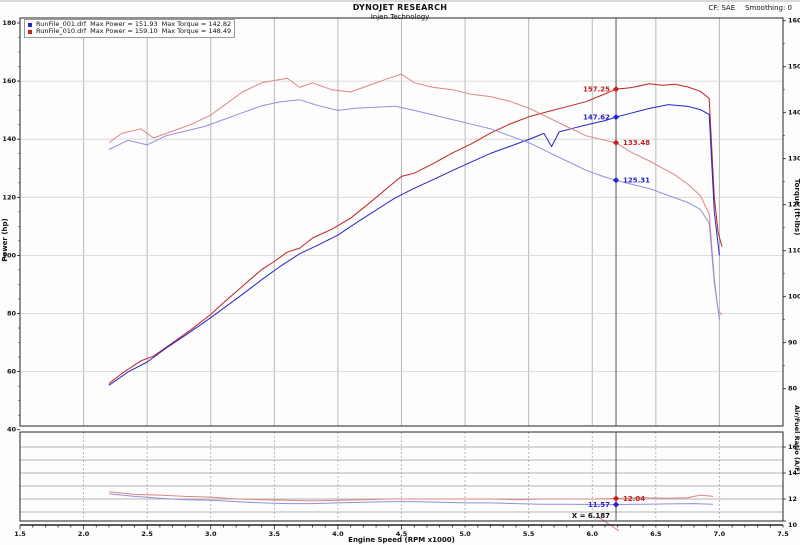 This screenshot has height=545, width=800. Describe the element at coordinates (9, 255) in the screenshot. I see `power-tick-label: 100` at that location.